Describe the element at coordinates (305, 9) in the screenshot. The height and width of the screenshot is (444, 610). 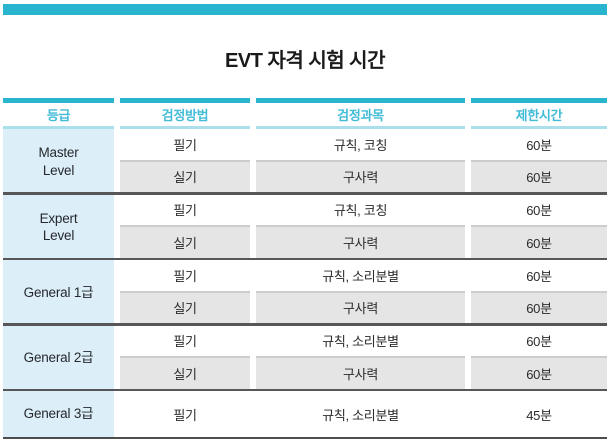
I see `top-accent-bar` at that location.